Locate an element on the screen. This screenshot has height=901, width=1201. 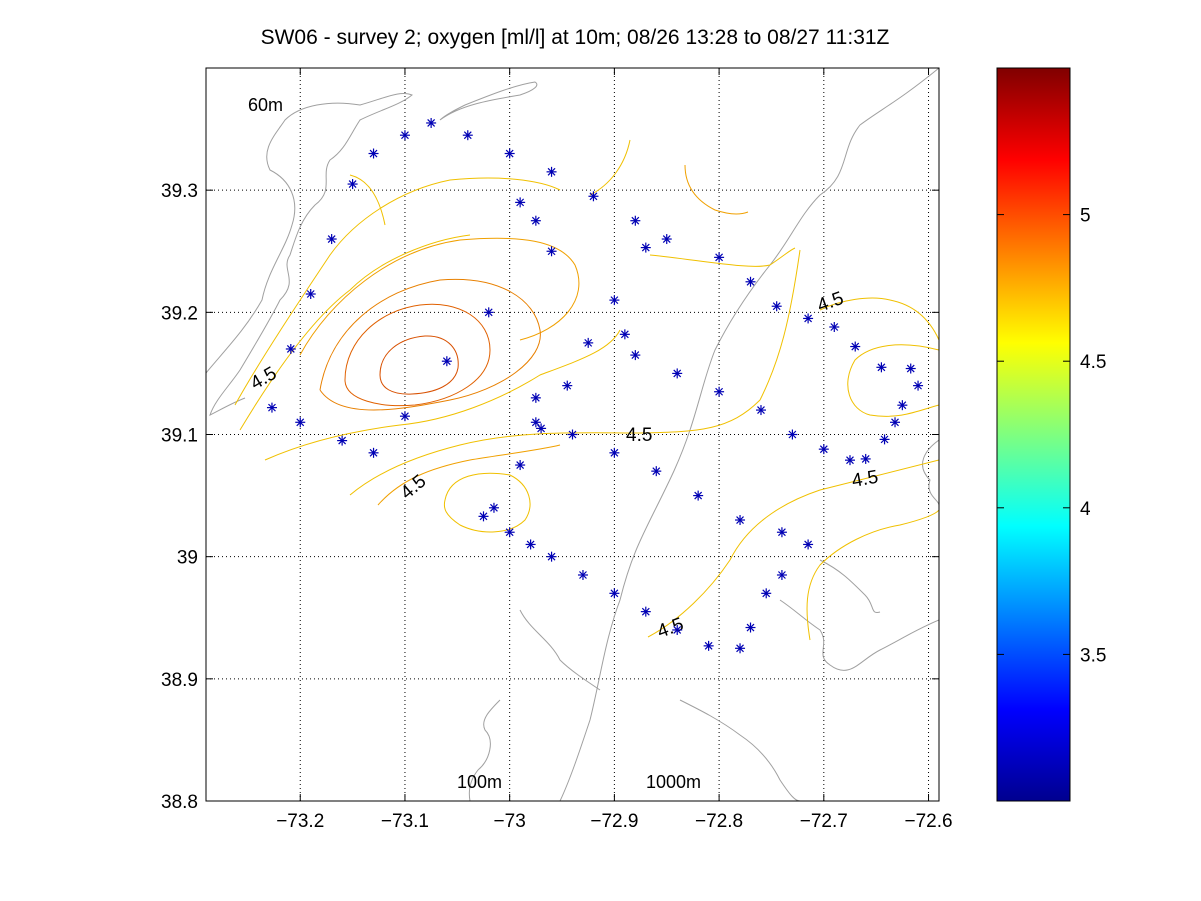
x-tick-label: −72.9 is located at coordinates (614, 821).